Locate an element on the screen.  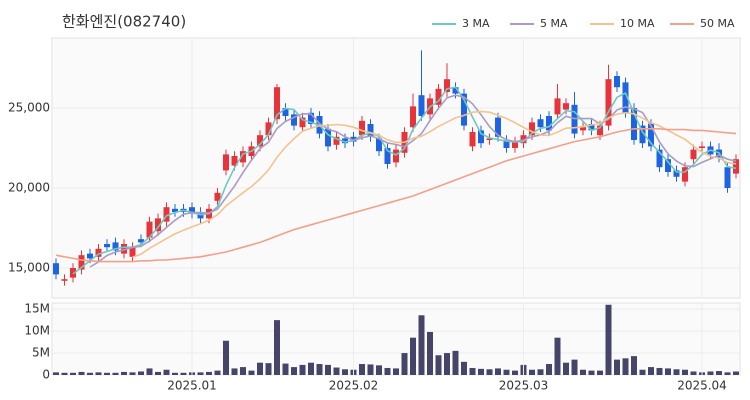
y-tick-label: 25,000 is located at coordinates (29, 108).